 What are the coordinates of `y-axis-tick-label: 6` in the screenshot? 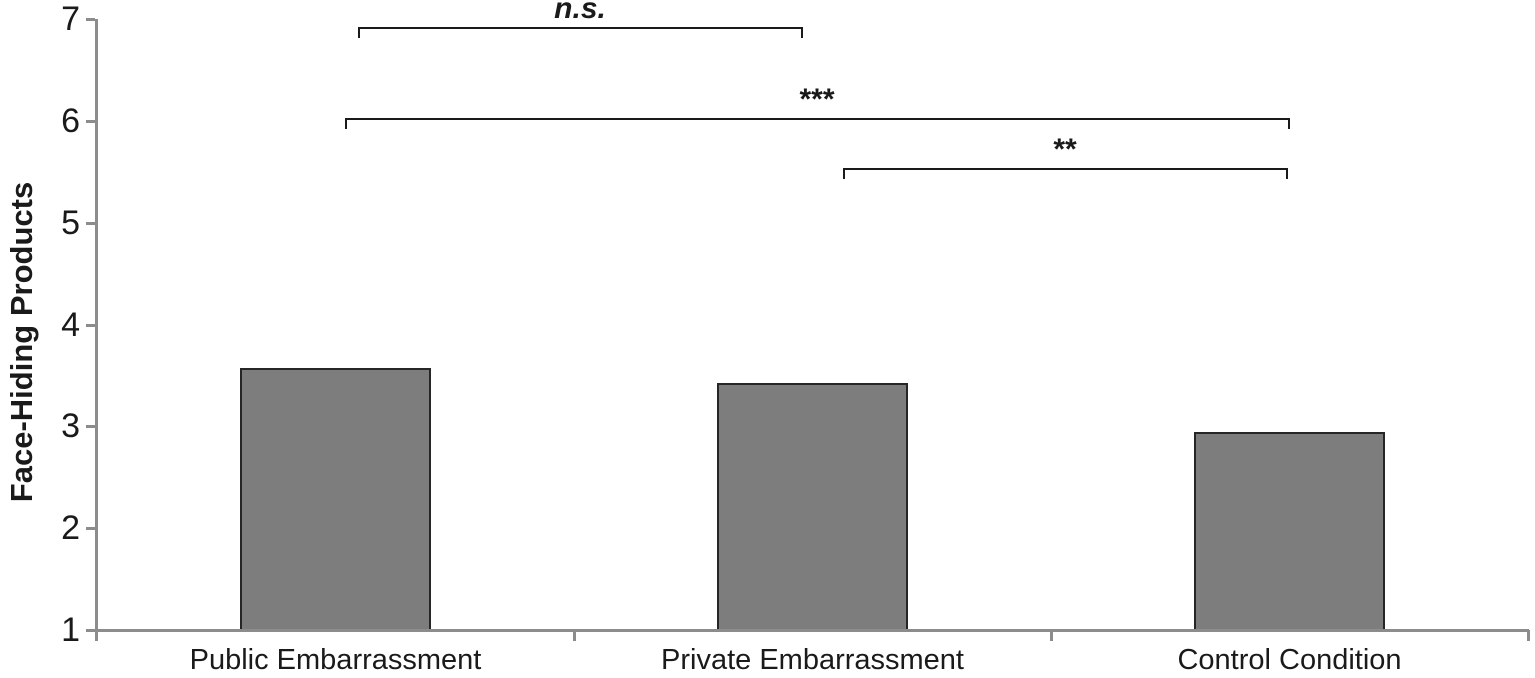 It's located at (70, 121).